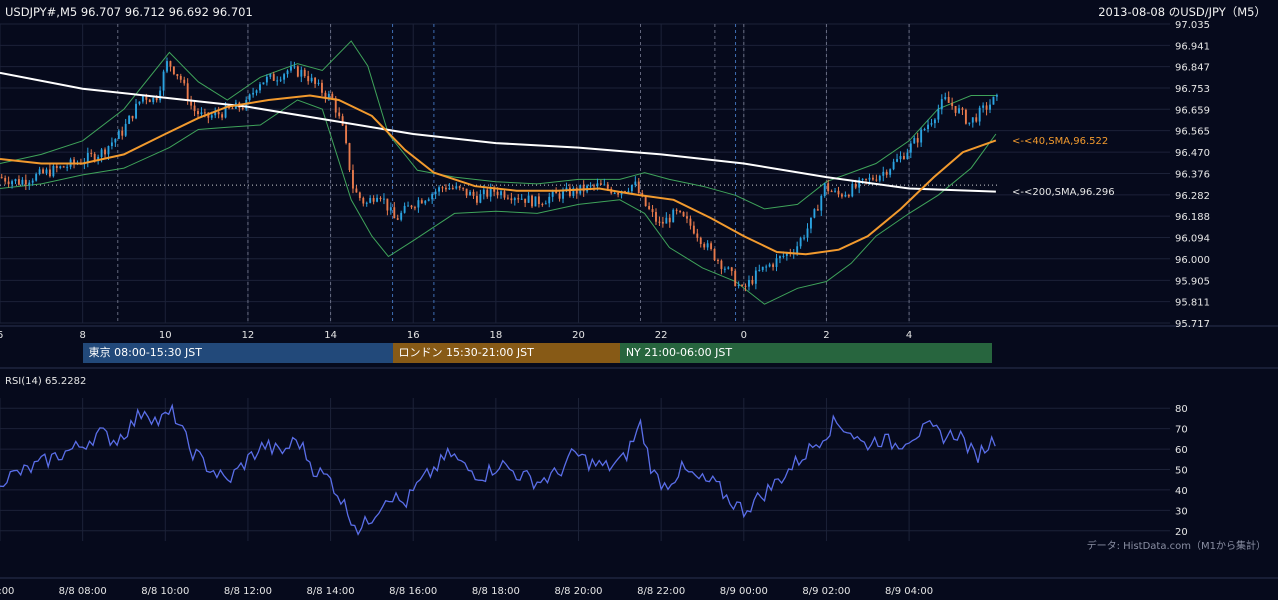 Image resolution: width=1278 pixels, height=600 pixels. Describe the element at coordinates (1192, 238) in the screenshot. I see `price-tick-label: 96.094` at that location.